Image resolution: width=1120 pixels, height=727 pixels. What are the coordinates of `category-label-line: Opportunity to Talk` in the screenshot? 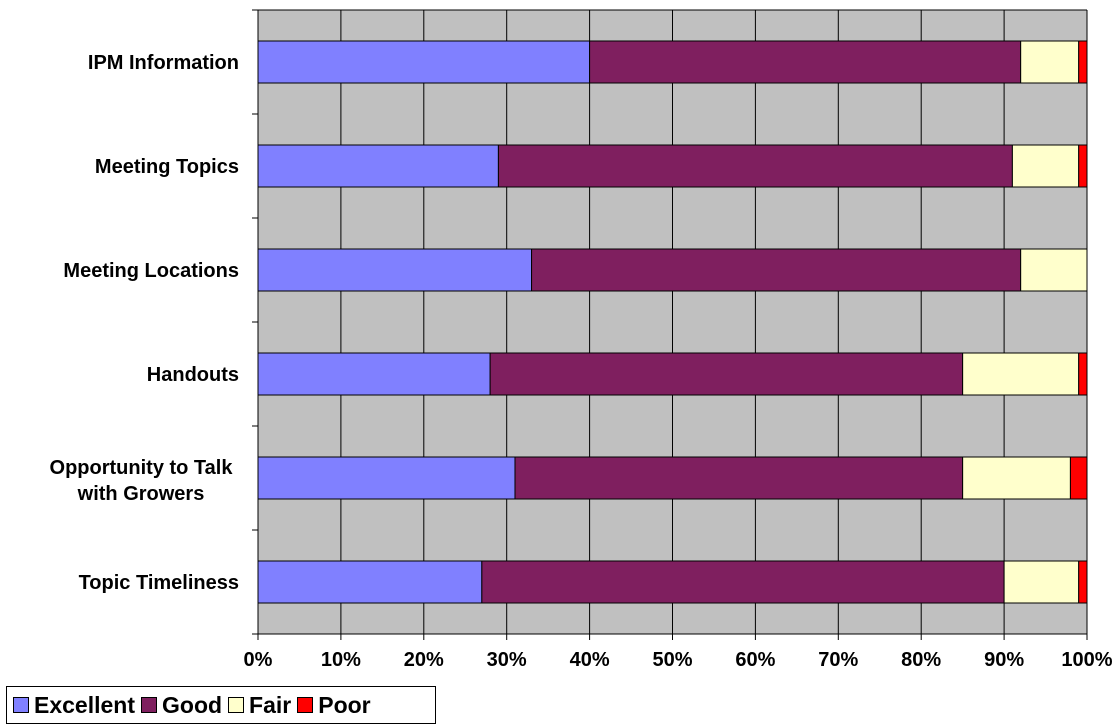 It's located at (142, 468).